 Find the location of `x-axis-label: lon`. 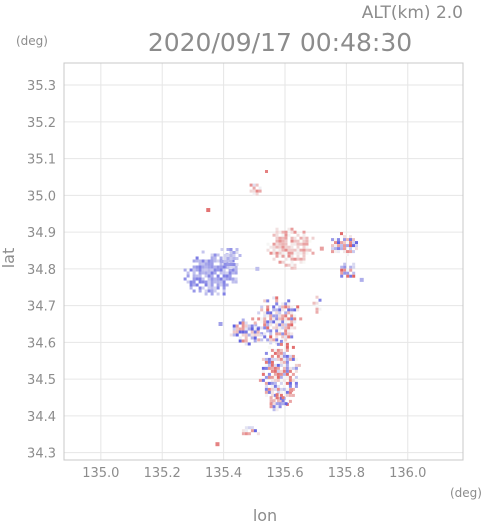

x-axis-label: lon is located at coordinates (265, 513).